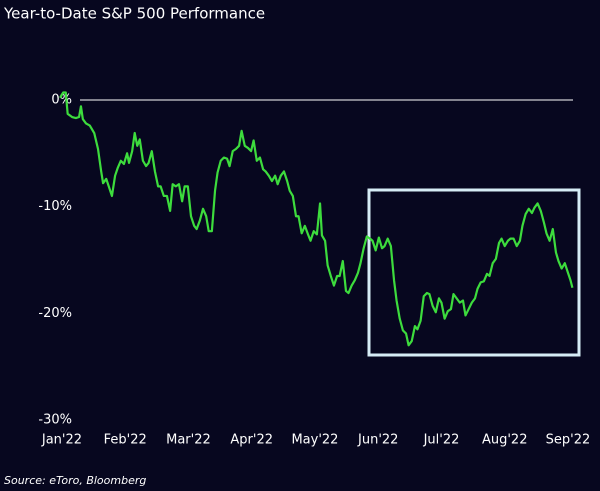 This screenshot has width=600, height=491. Describe the element at coordinates (75, 480) in the screenshot. I see `source-note: Source: eToro, Bloomberg` at that location.